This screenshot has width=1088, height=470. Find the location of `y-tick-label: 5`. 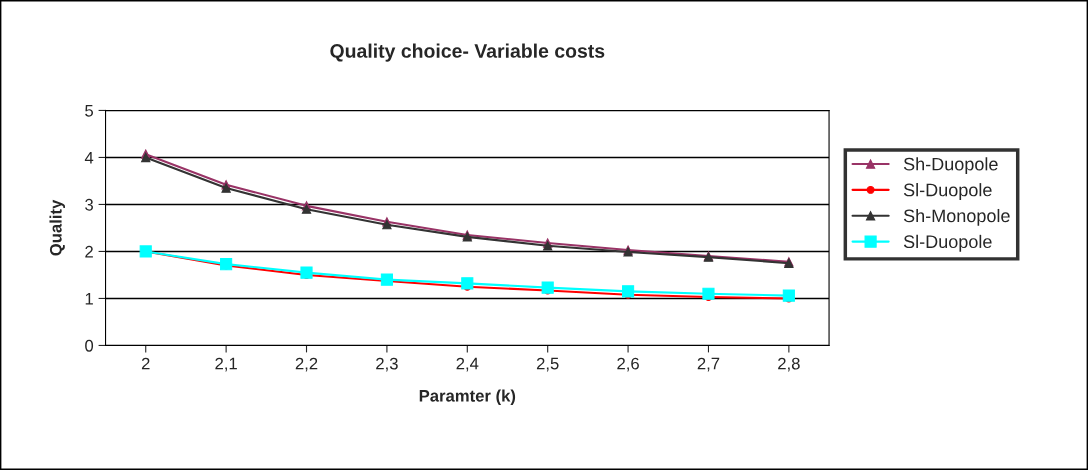

y-tick-label: 5 is located at coordinates (89, 111).